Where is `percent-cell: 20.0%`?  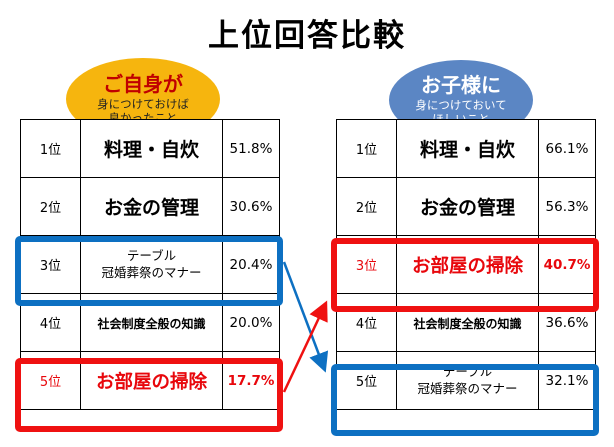
percent-cell: 20.0% is located at coordinates (251, 322).